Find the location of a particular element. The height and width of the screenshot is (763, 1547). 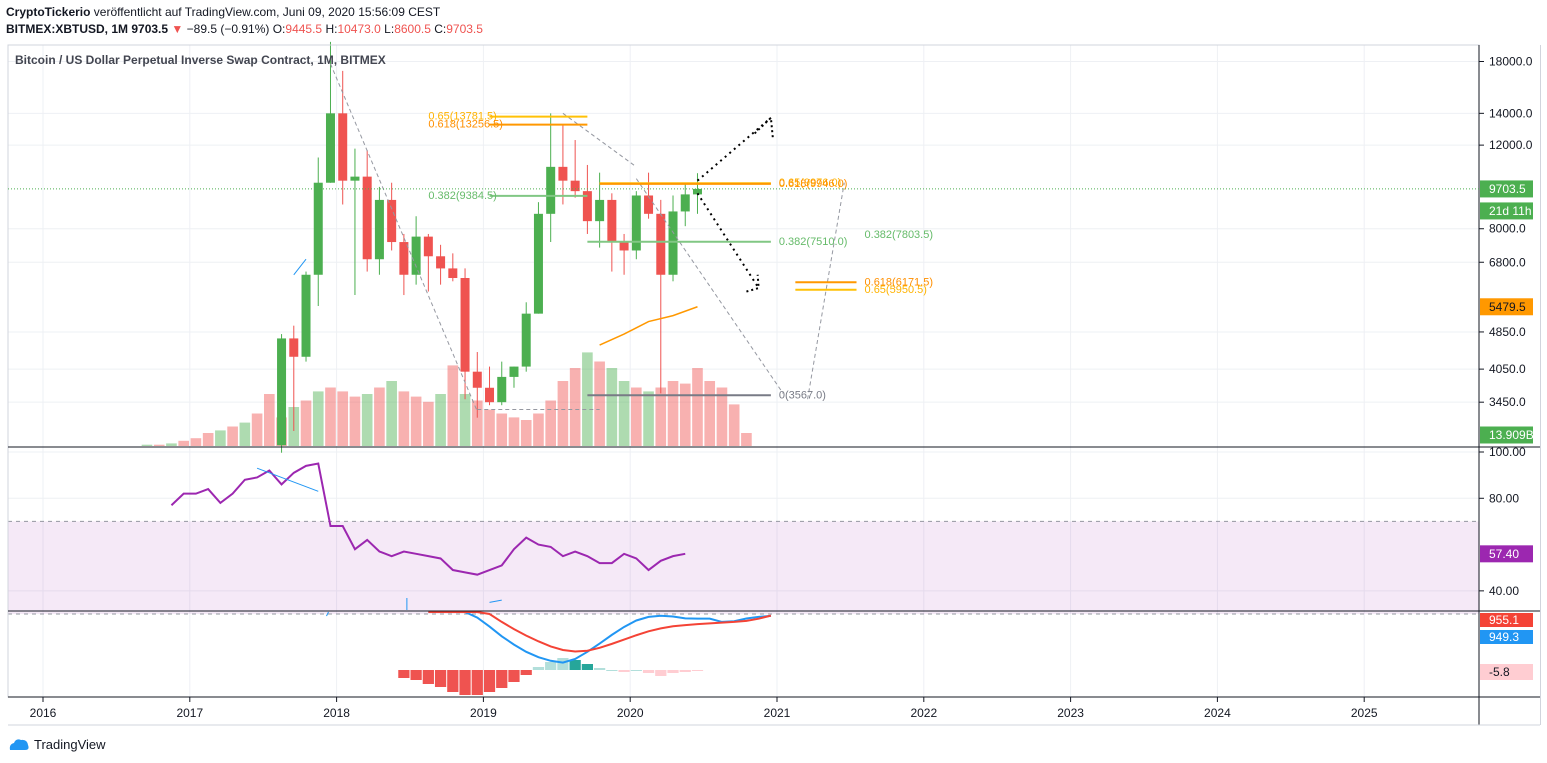

open-label: O: is located at coordinates (279, 29).